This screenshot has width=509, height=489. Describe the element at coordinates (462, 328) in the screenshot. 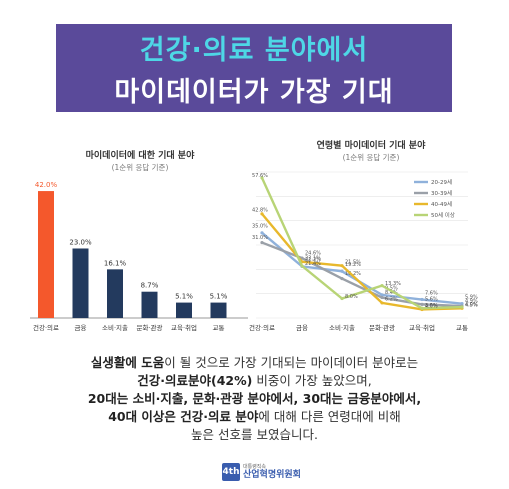

I see `line-category-label-5: 교통` at that location.